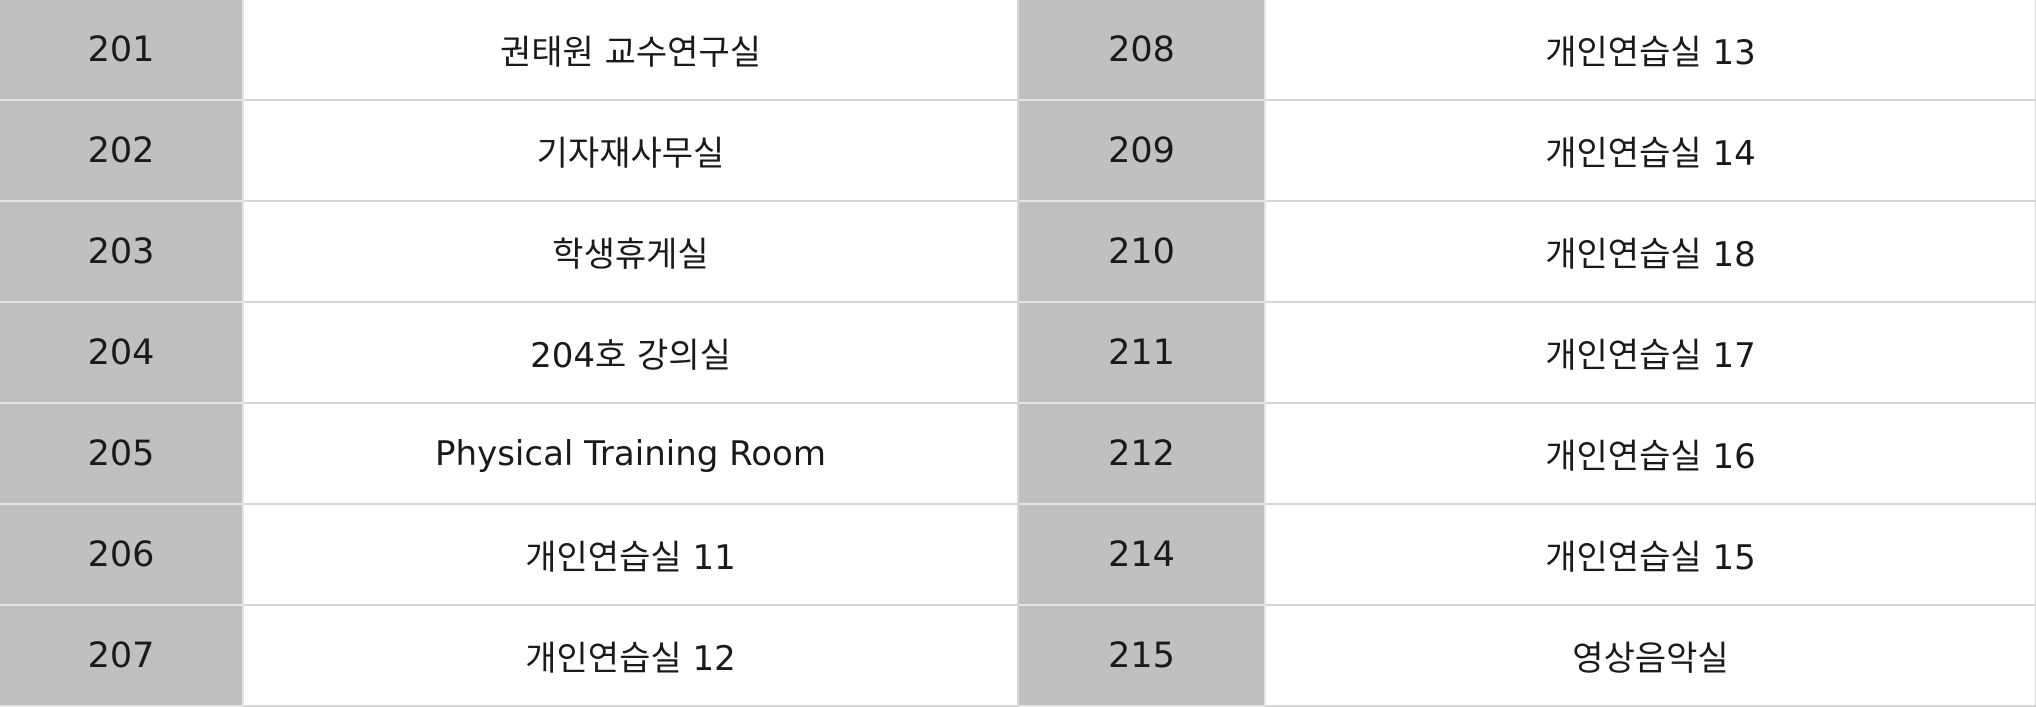  Describe the element at coordinates (122, 151) in the screenshot. I see `room-number: 202` at that location.